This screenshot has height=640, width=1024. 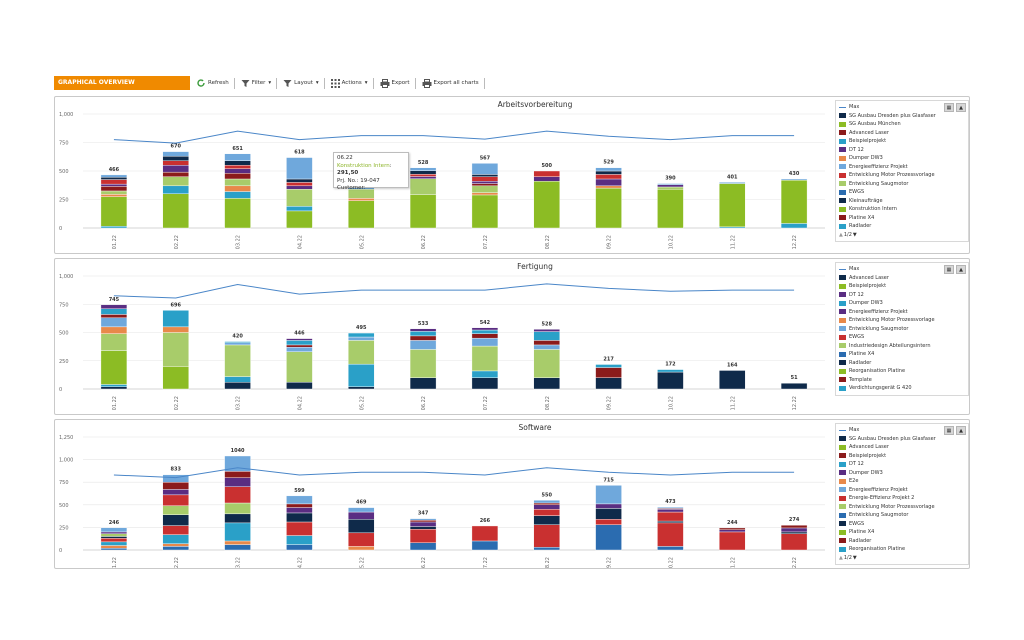 What do you see at coordinates (212, 83) in the screenshot?
I see `refresh-button: Refresh` at bounding box center [212, 83].